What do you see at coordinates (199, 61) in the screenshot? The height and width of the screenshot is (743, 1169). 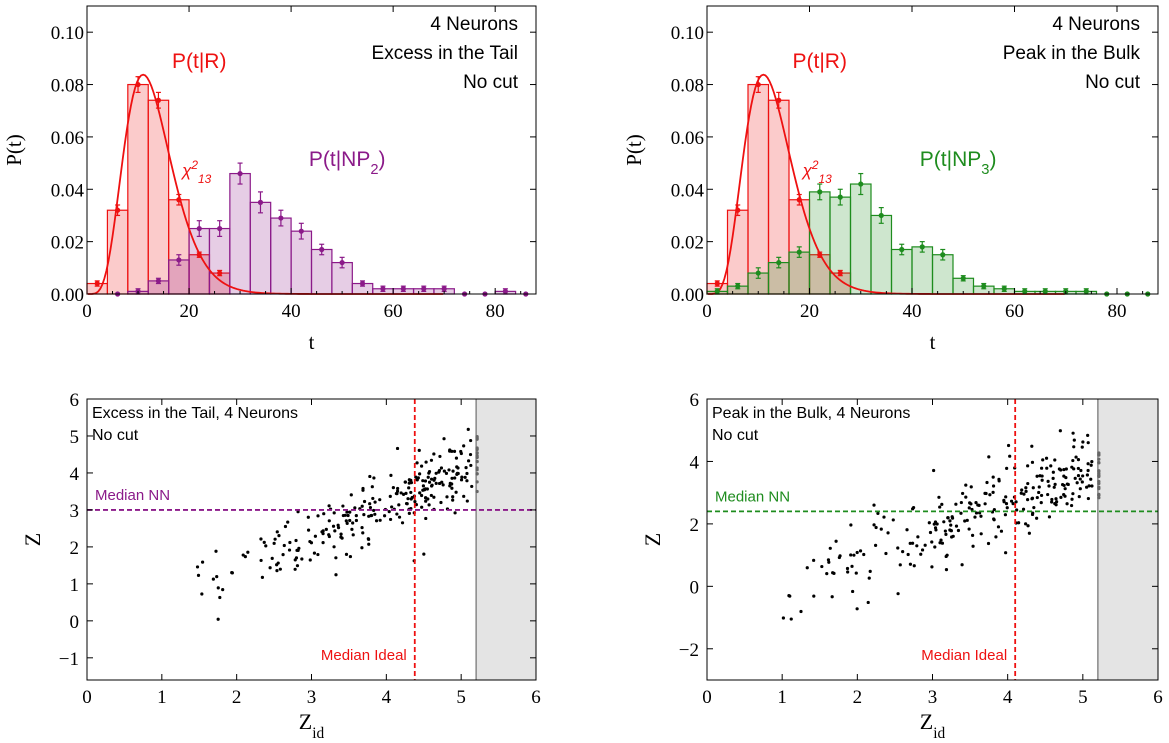 I see `series-label-r: P(t|R)` at bounding box center [199, 61].